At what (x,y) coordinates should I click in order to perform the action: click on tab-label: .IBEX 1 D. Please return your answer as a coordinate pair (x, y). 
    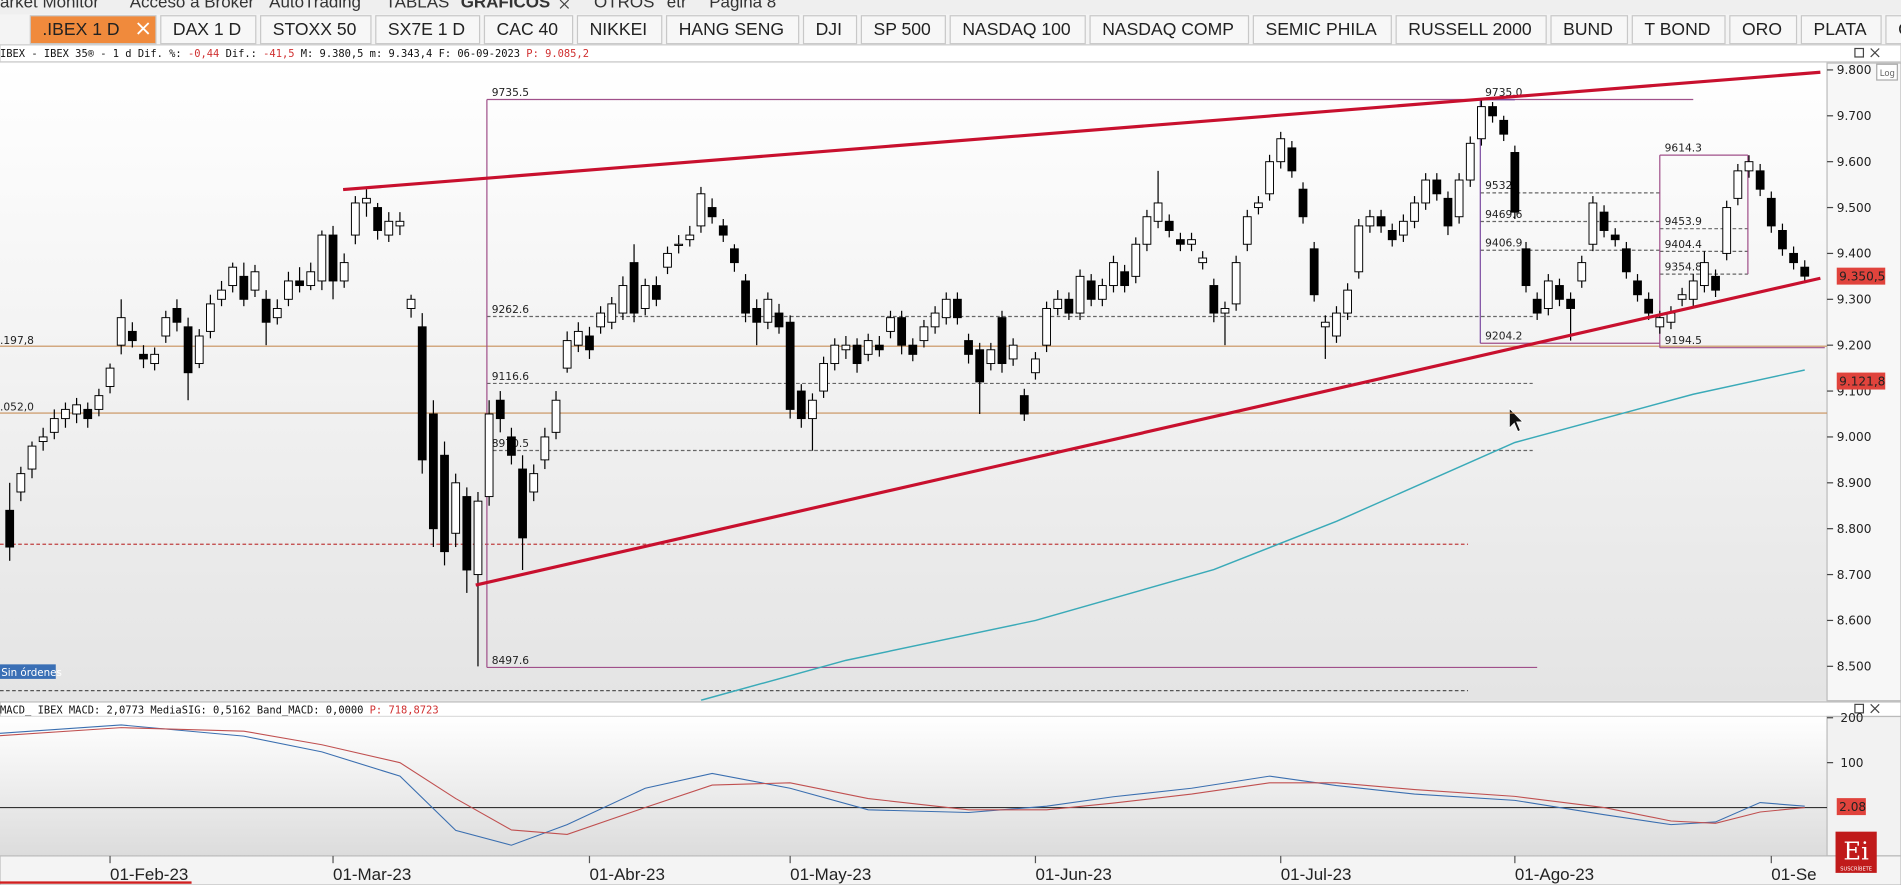
    Looking at the image, I should click on (80, 29).